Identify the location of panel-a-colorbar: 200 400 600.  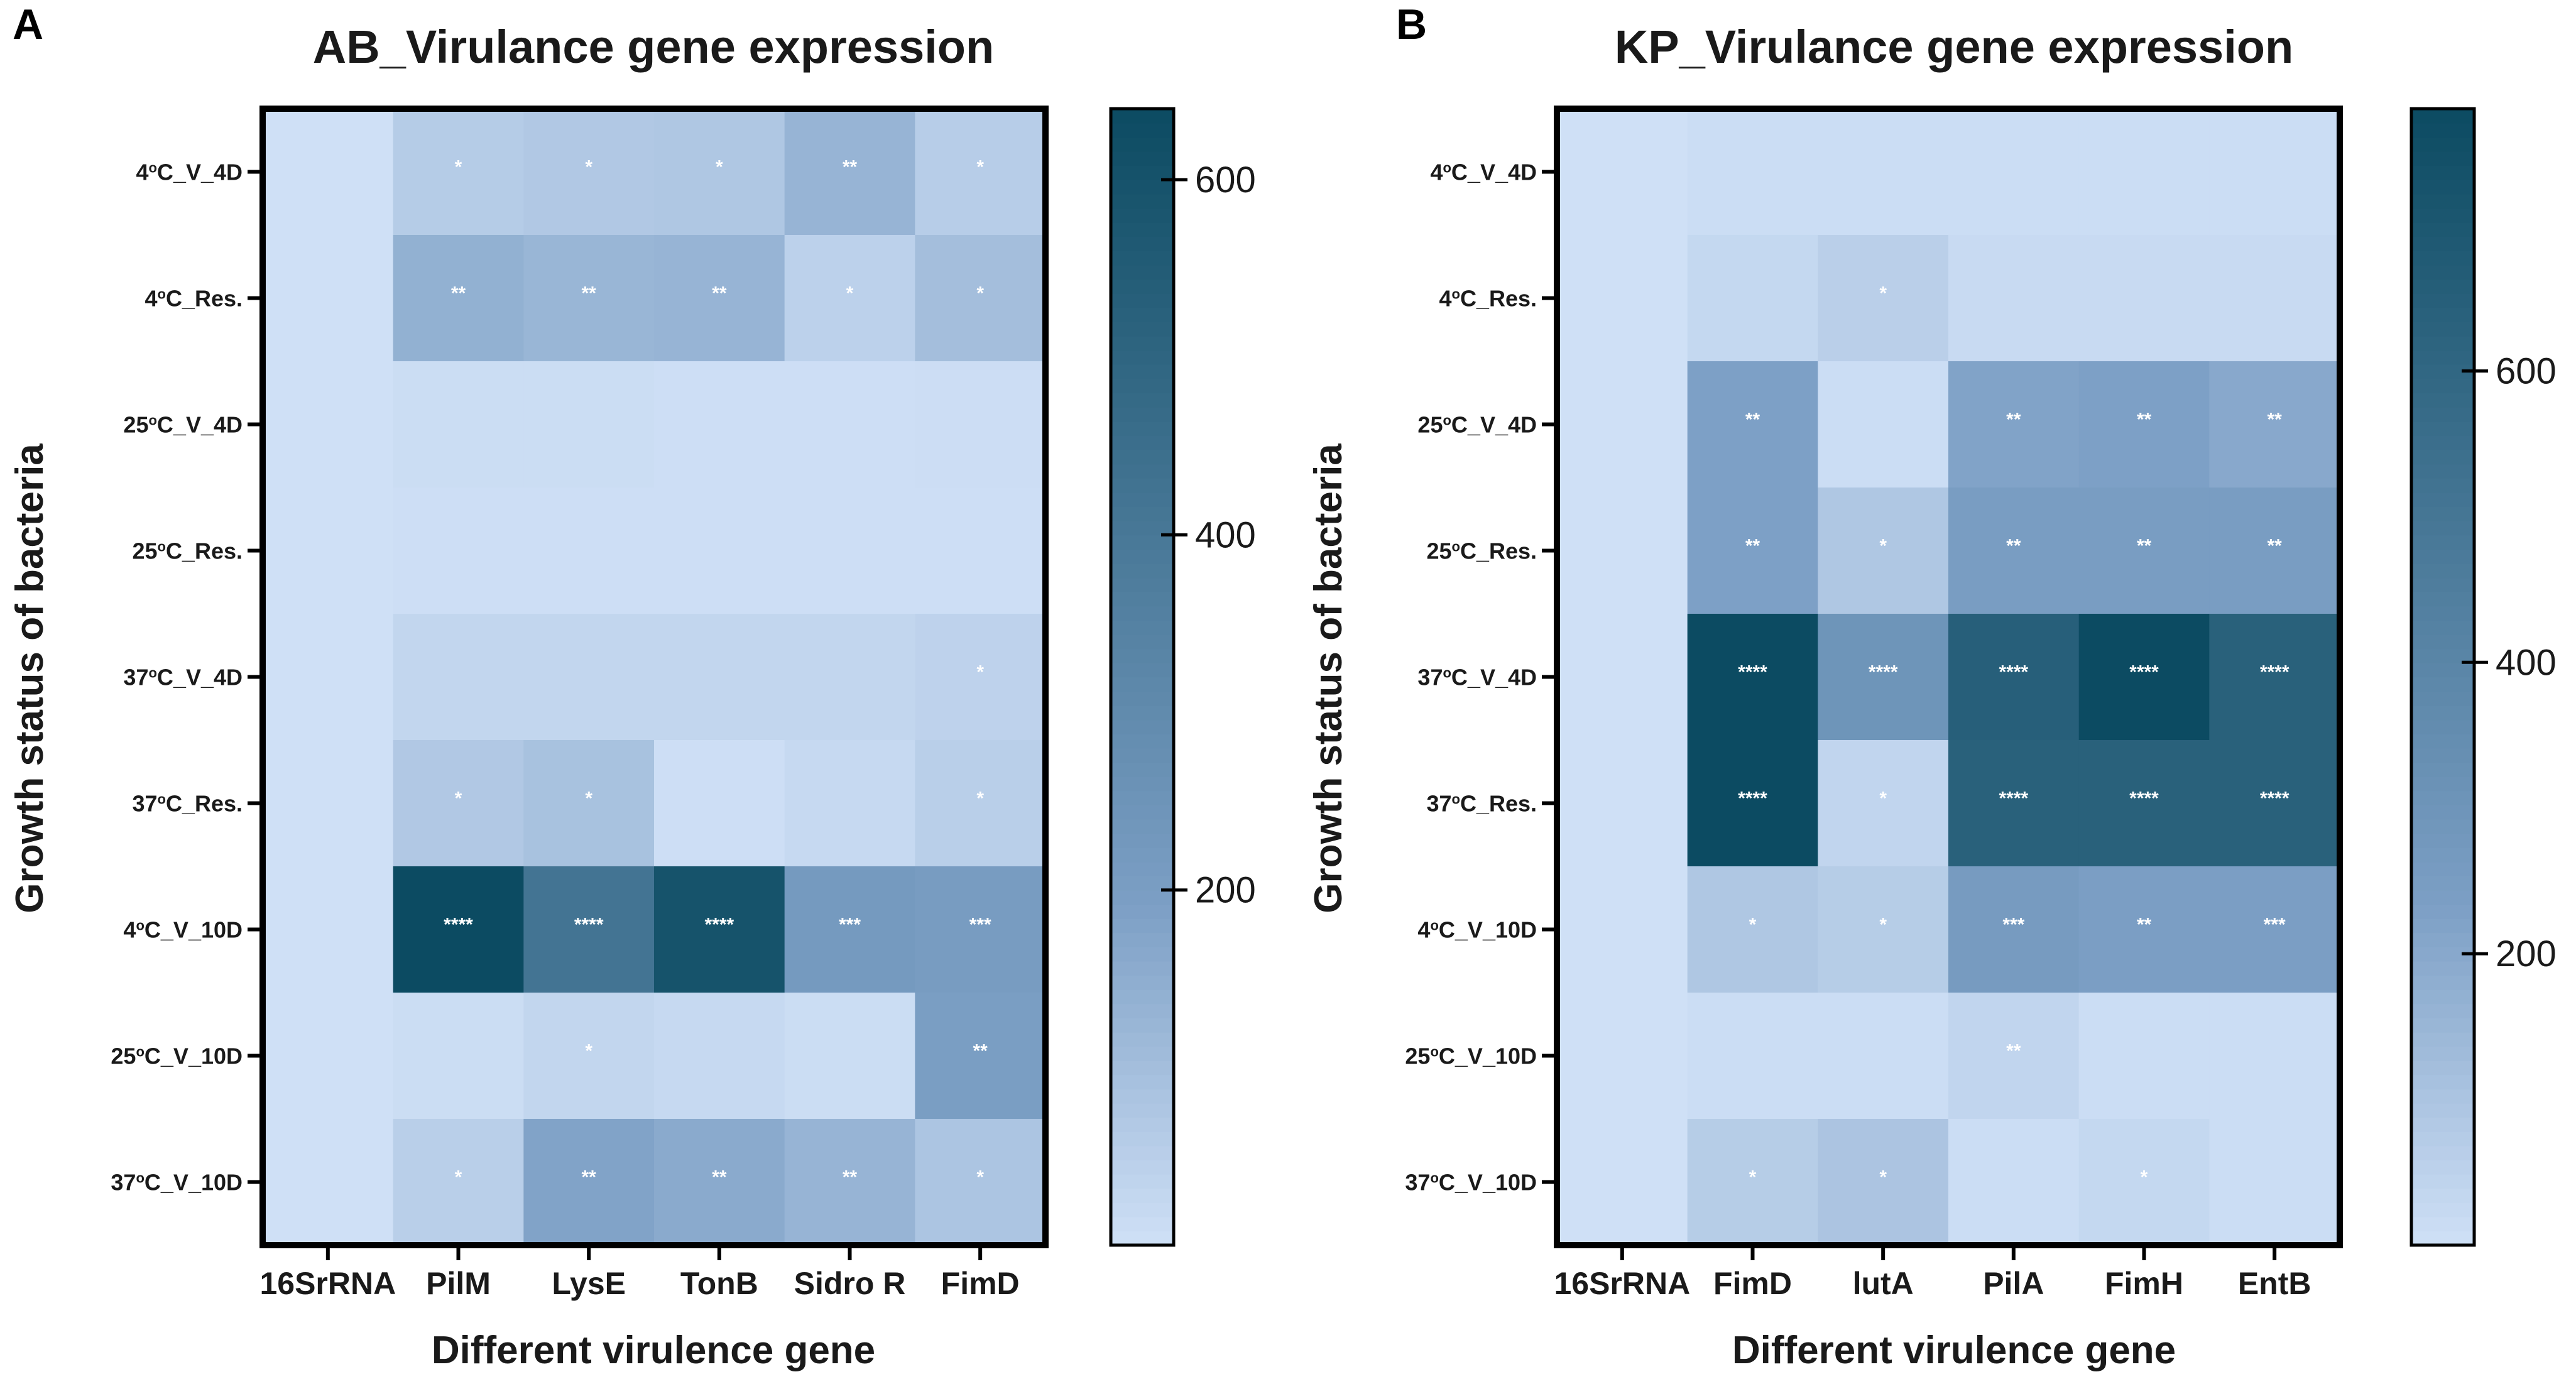
(1182, 677).